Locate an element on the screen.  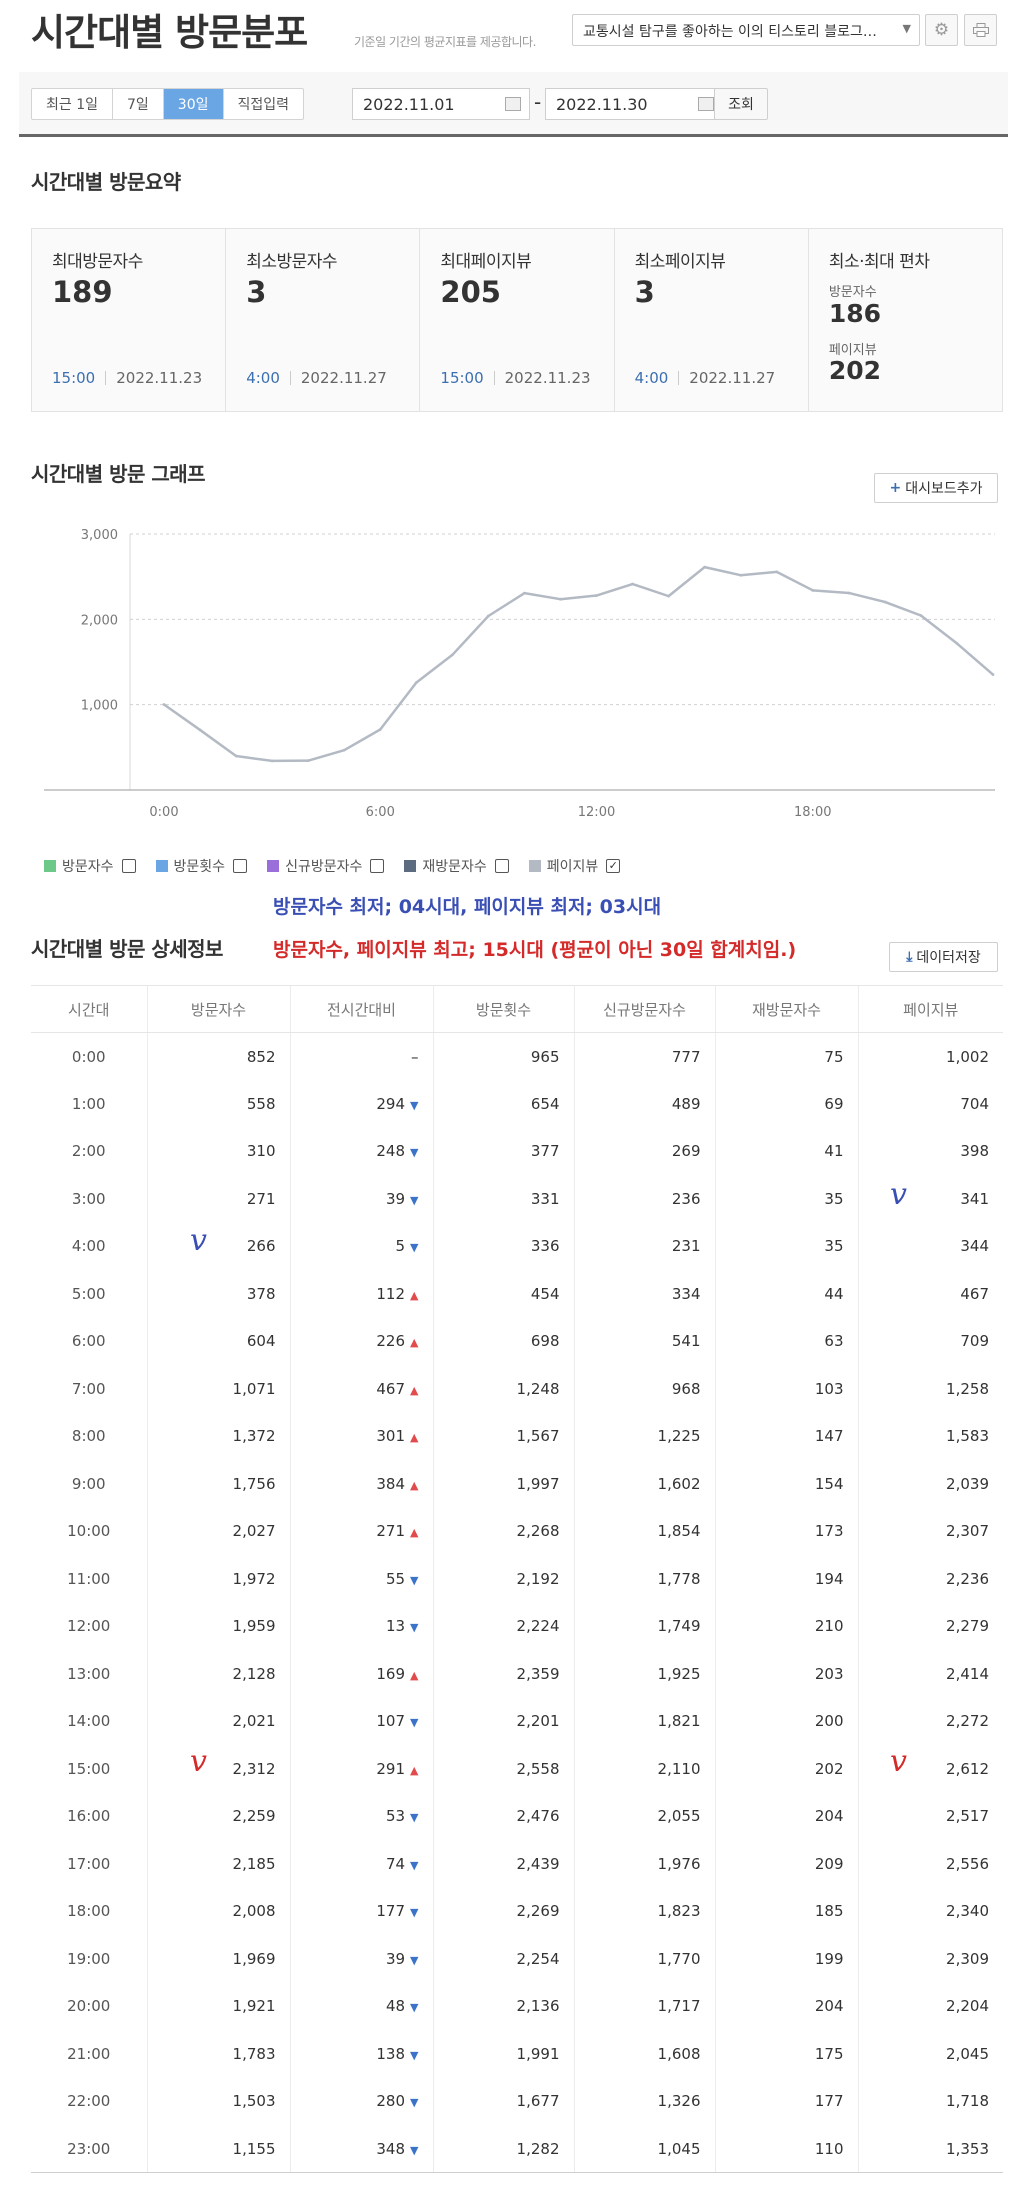
cell-hour-value: 20:00 is located at coordinates (89, 2006).